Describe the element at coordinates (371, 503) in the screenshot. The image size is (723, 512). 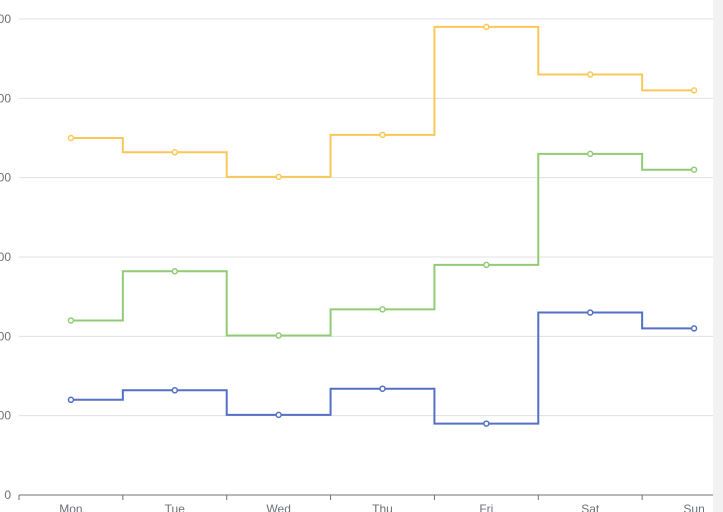
I see `x-axis: Mon Tue Wed Thu Fri Sat Sun` at that location.